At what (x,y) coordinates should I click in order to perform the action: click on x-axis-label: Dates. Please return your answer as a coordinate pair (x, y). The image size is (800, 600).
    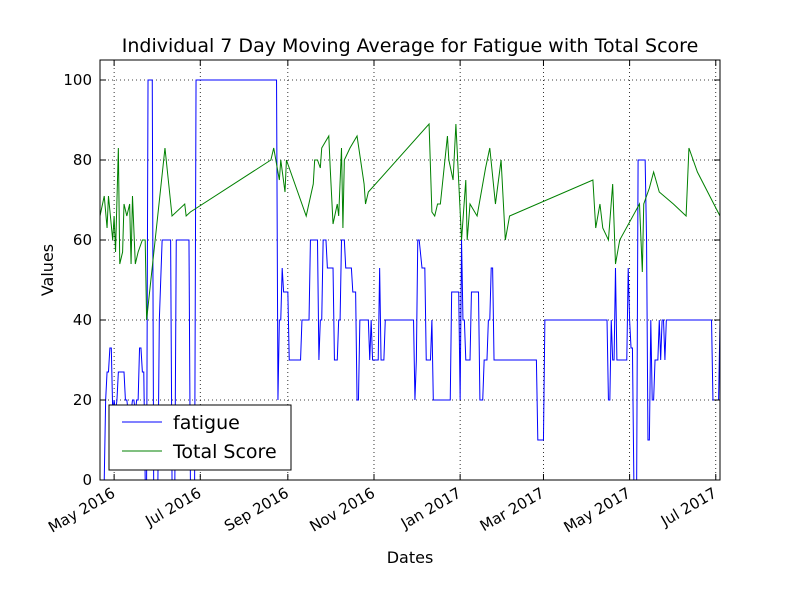
    Looking at the image, I should click on (410, 557).